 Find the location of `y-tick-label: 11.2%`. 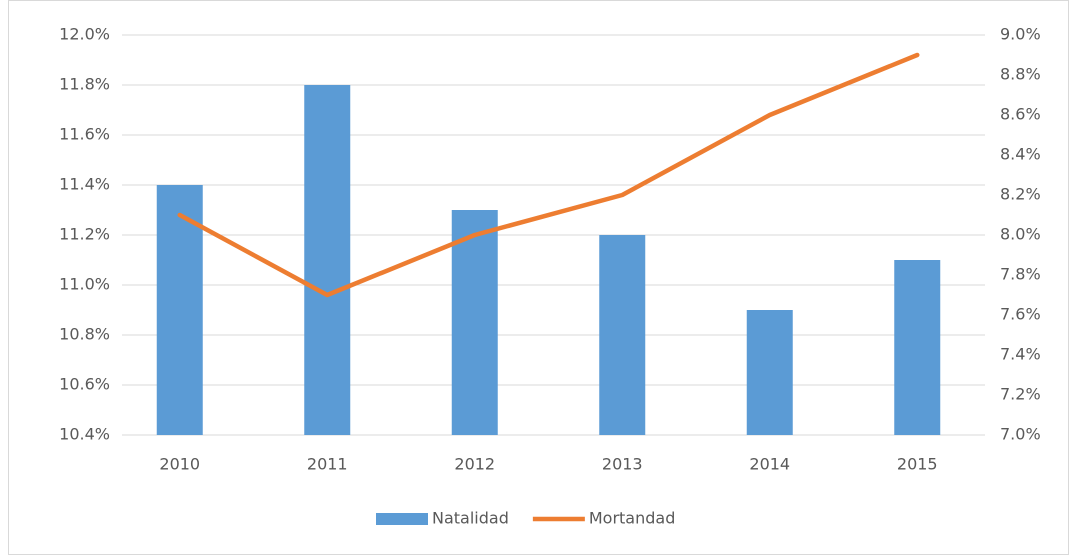

y-tick-label: 11.2% is located at coordinates (84, 234).